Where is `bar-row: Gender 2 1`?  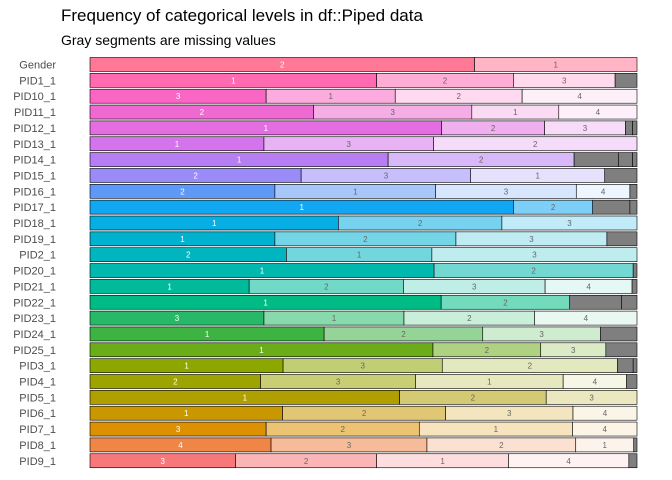 bar-row: Gender 2 1 is located at coordinates (328, 64).